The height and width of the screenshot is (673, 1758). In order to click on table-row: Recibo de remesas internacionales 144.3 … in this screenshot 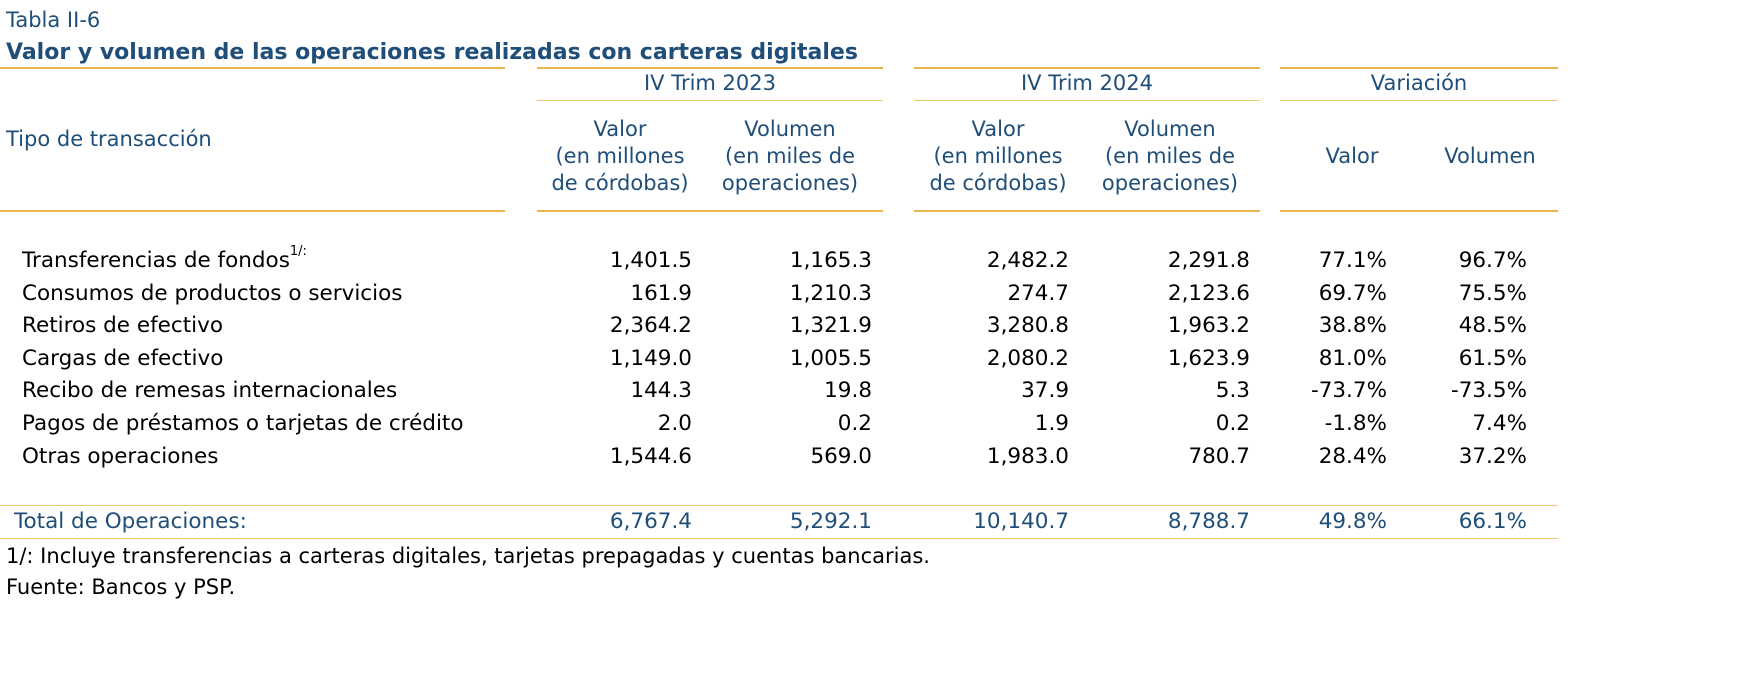, I will do `click(879, 394)`.